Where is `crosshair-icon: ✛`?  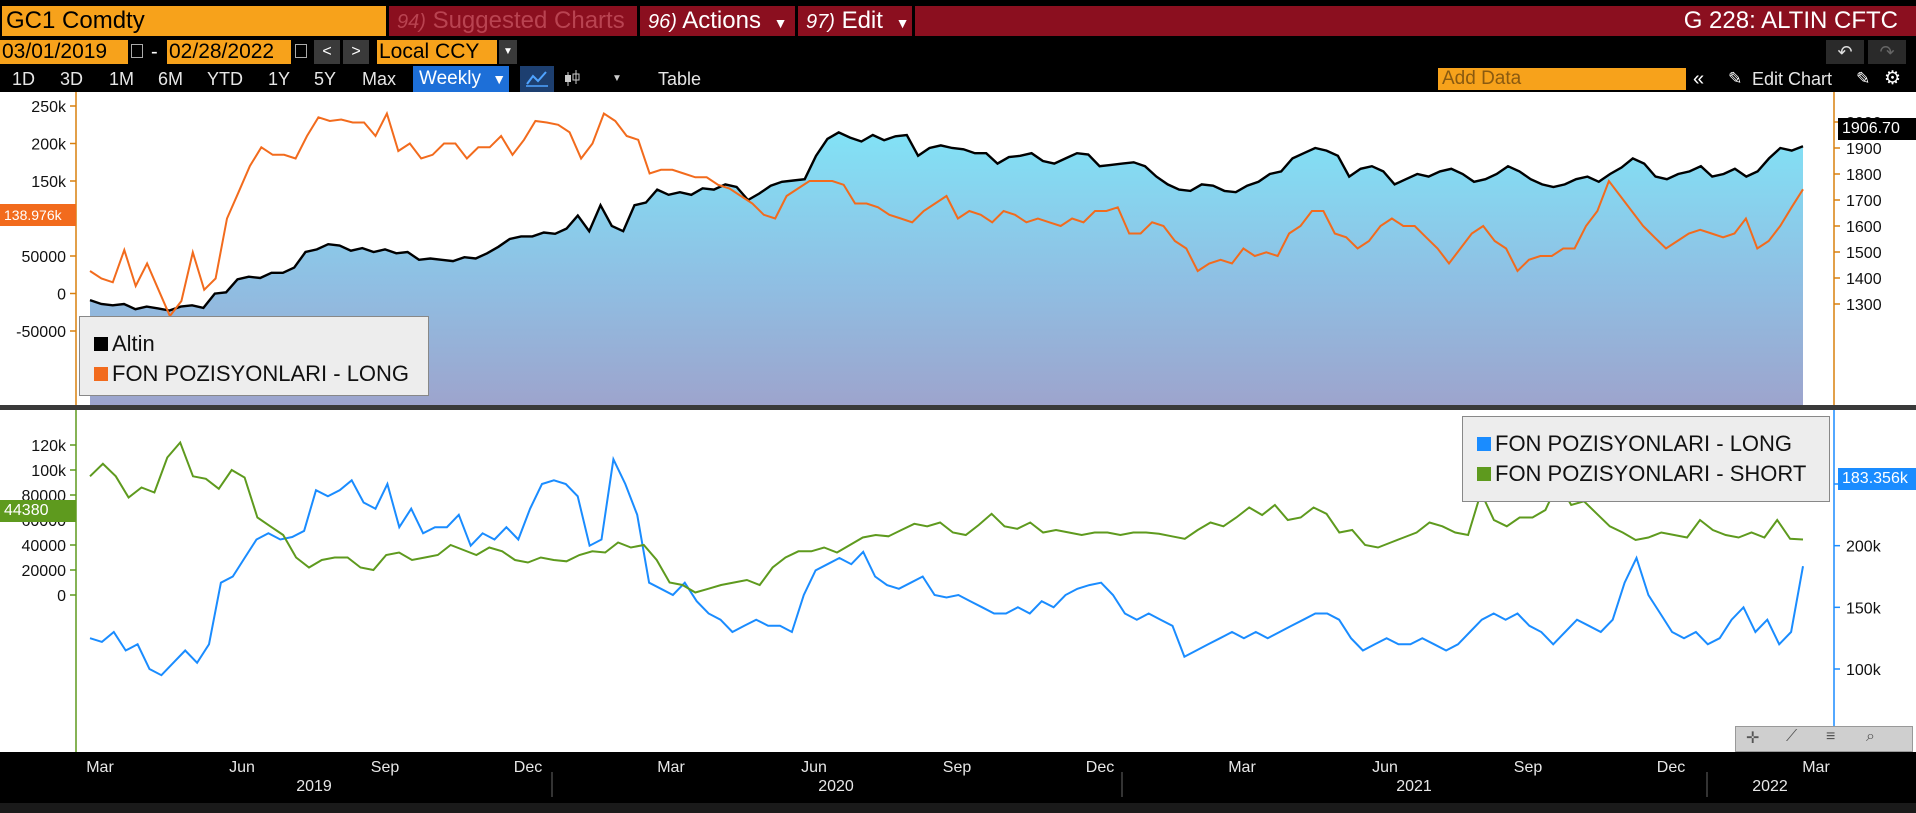 crosshair-icon: ✛ is located at coordinates (1753, 738).